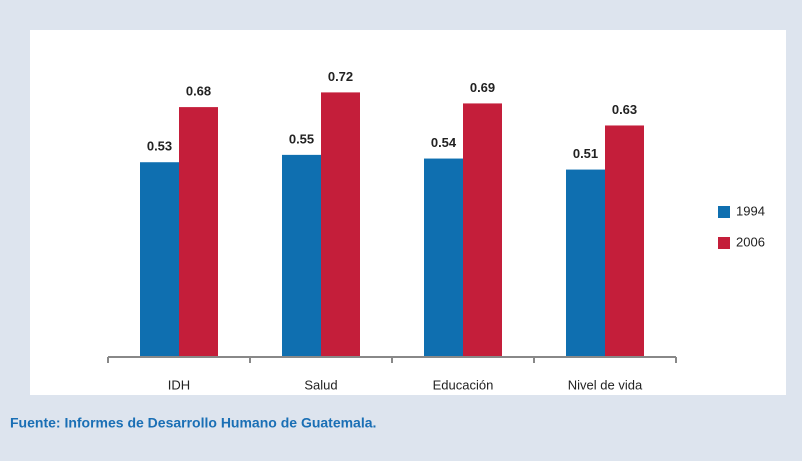 The image size is (802, 466). Describe the element at coordinates (444, 142) in the screenshot. I see `value-label: 0.54` at that location.